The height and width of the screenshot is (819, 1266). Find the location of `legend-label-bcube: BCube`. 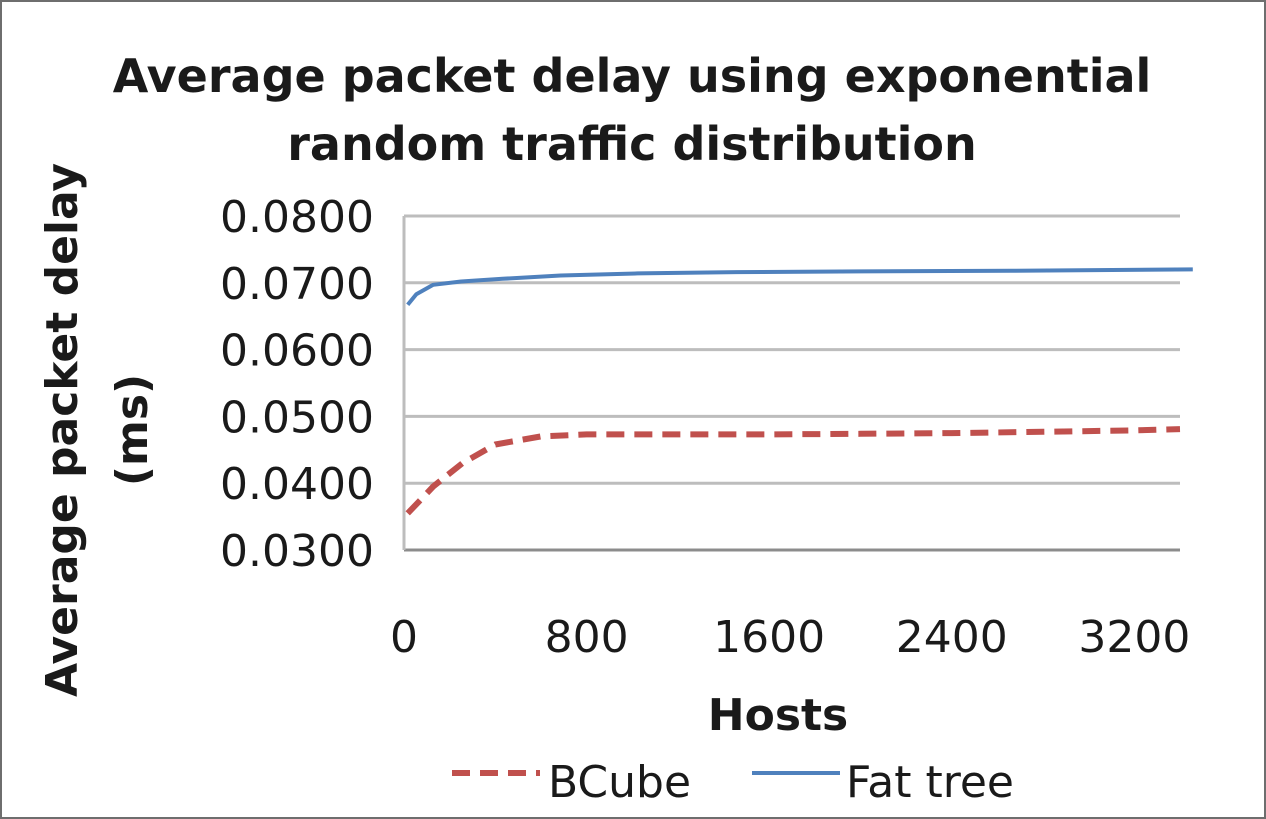

legend-label-bcube: BCube is located at coordinates (619, 782).